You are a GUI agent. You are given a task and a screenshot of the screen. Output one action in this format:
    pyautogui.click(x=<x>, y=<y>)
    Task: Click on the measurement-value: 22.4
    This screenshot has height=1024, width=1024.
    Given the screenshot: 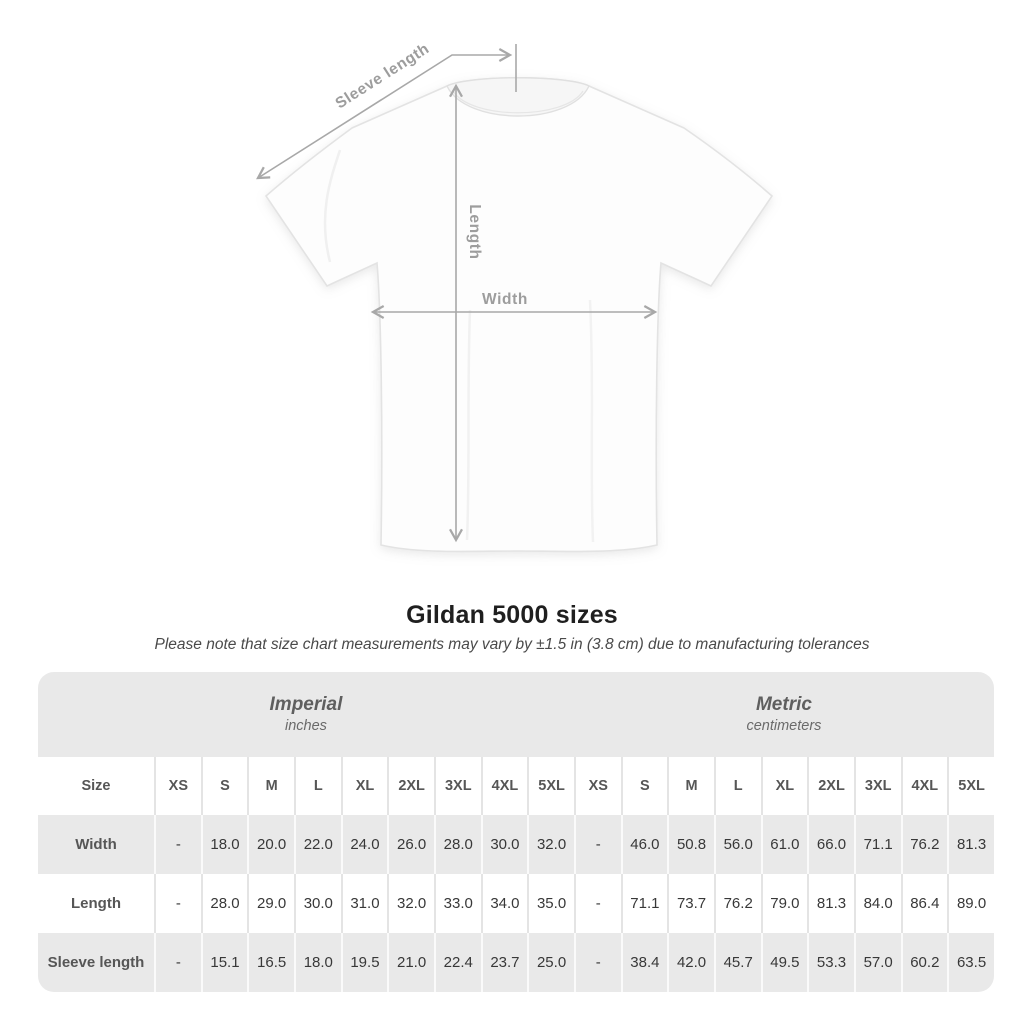 What is the action you would take?
    pyautogui.click(x=457, y=962)
    